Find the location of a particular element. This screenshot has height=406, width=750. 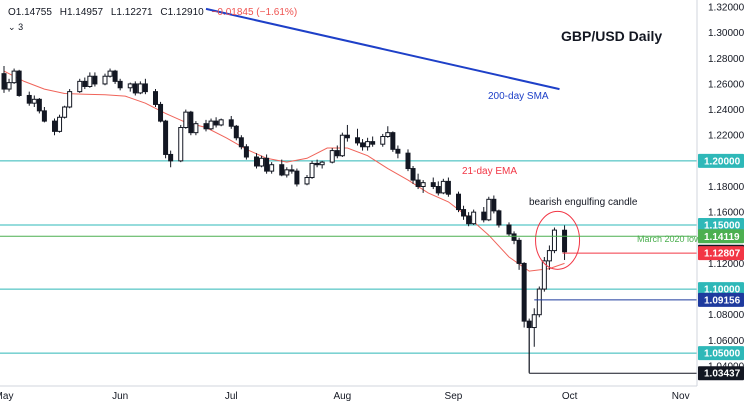

chevron-down-icon: ⌄ is located at coordinates (12, 27).